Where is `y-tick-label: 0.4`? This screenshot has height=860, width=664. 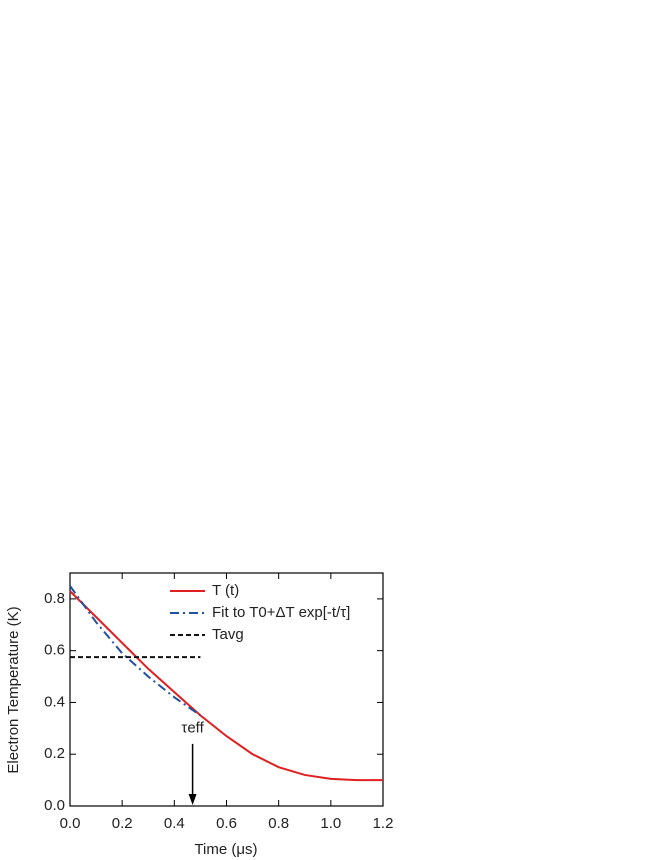 y-tick-label: 0.4 is located at coordinates (54, 701).